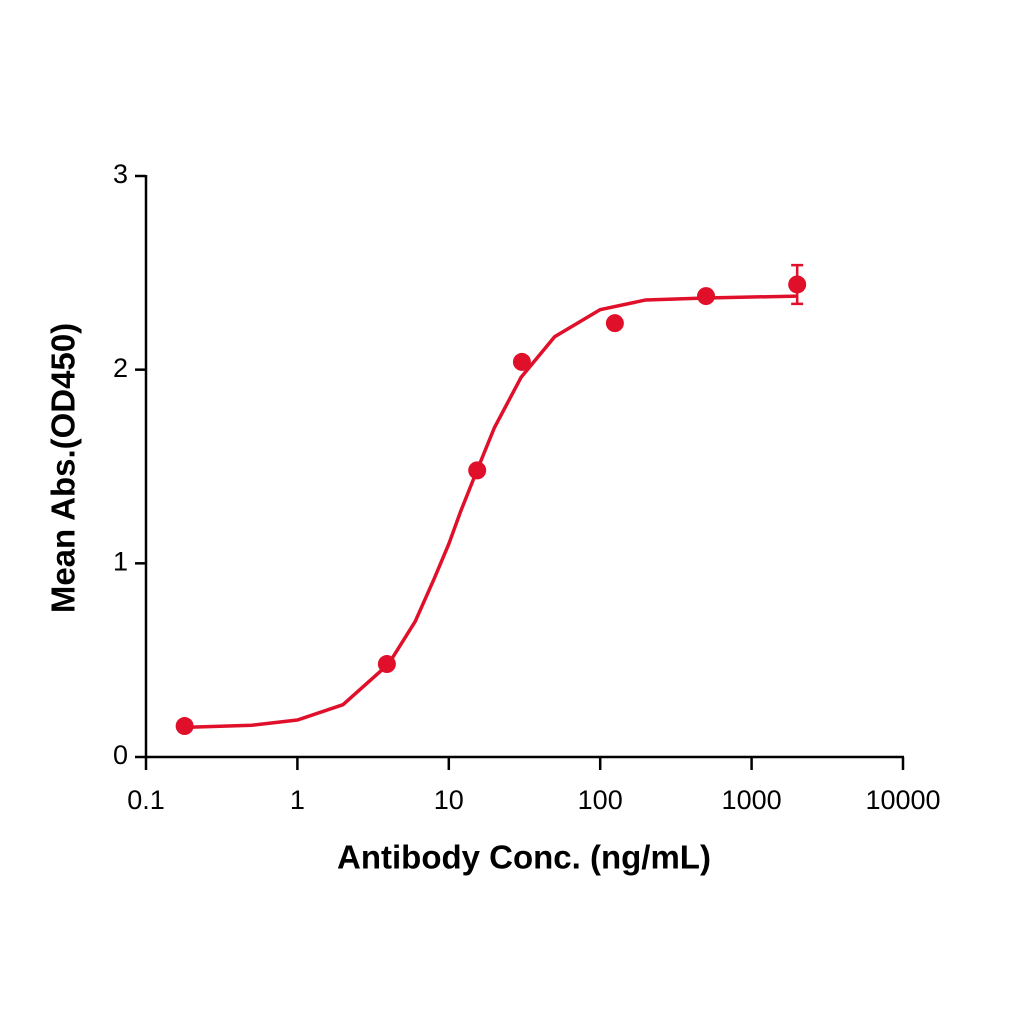  What do you see at coordinates (297, 800) in the screenshot?
I see `x-tick-label: 1` at bounding box center [297, 800].